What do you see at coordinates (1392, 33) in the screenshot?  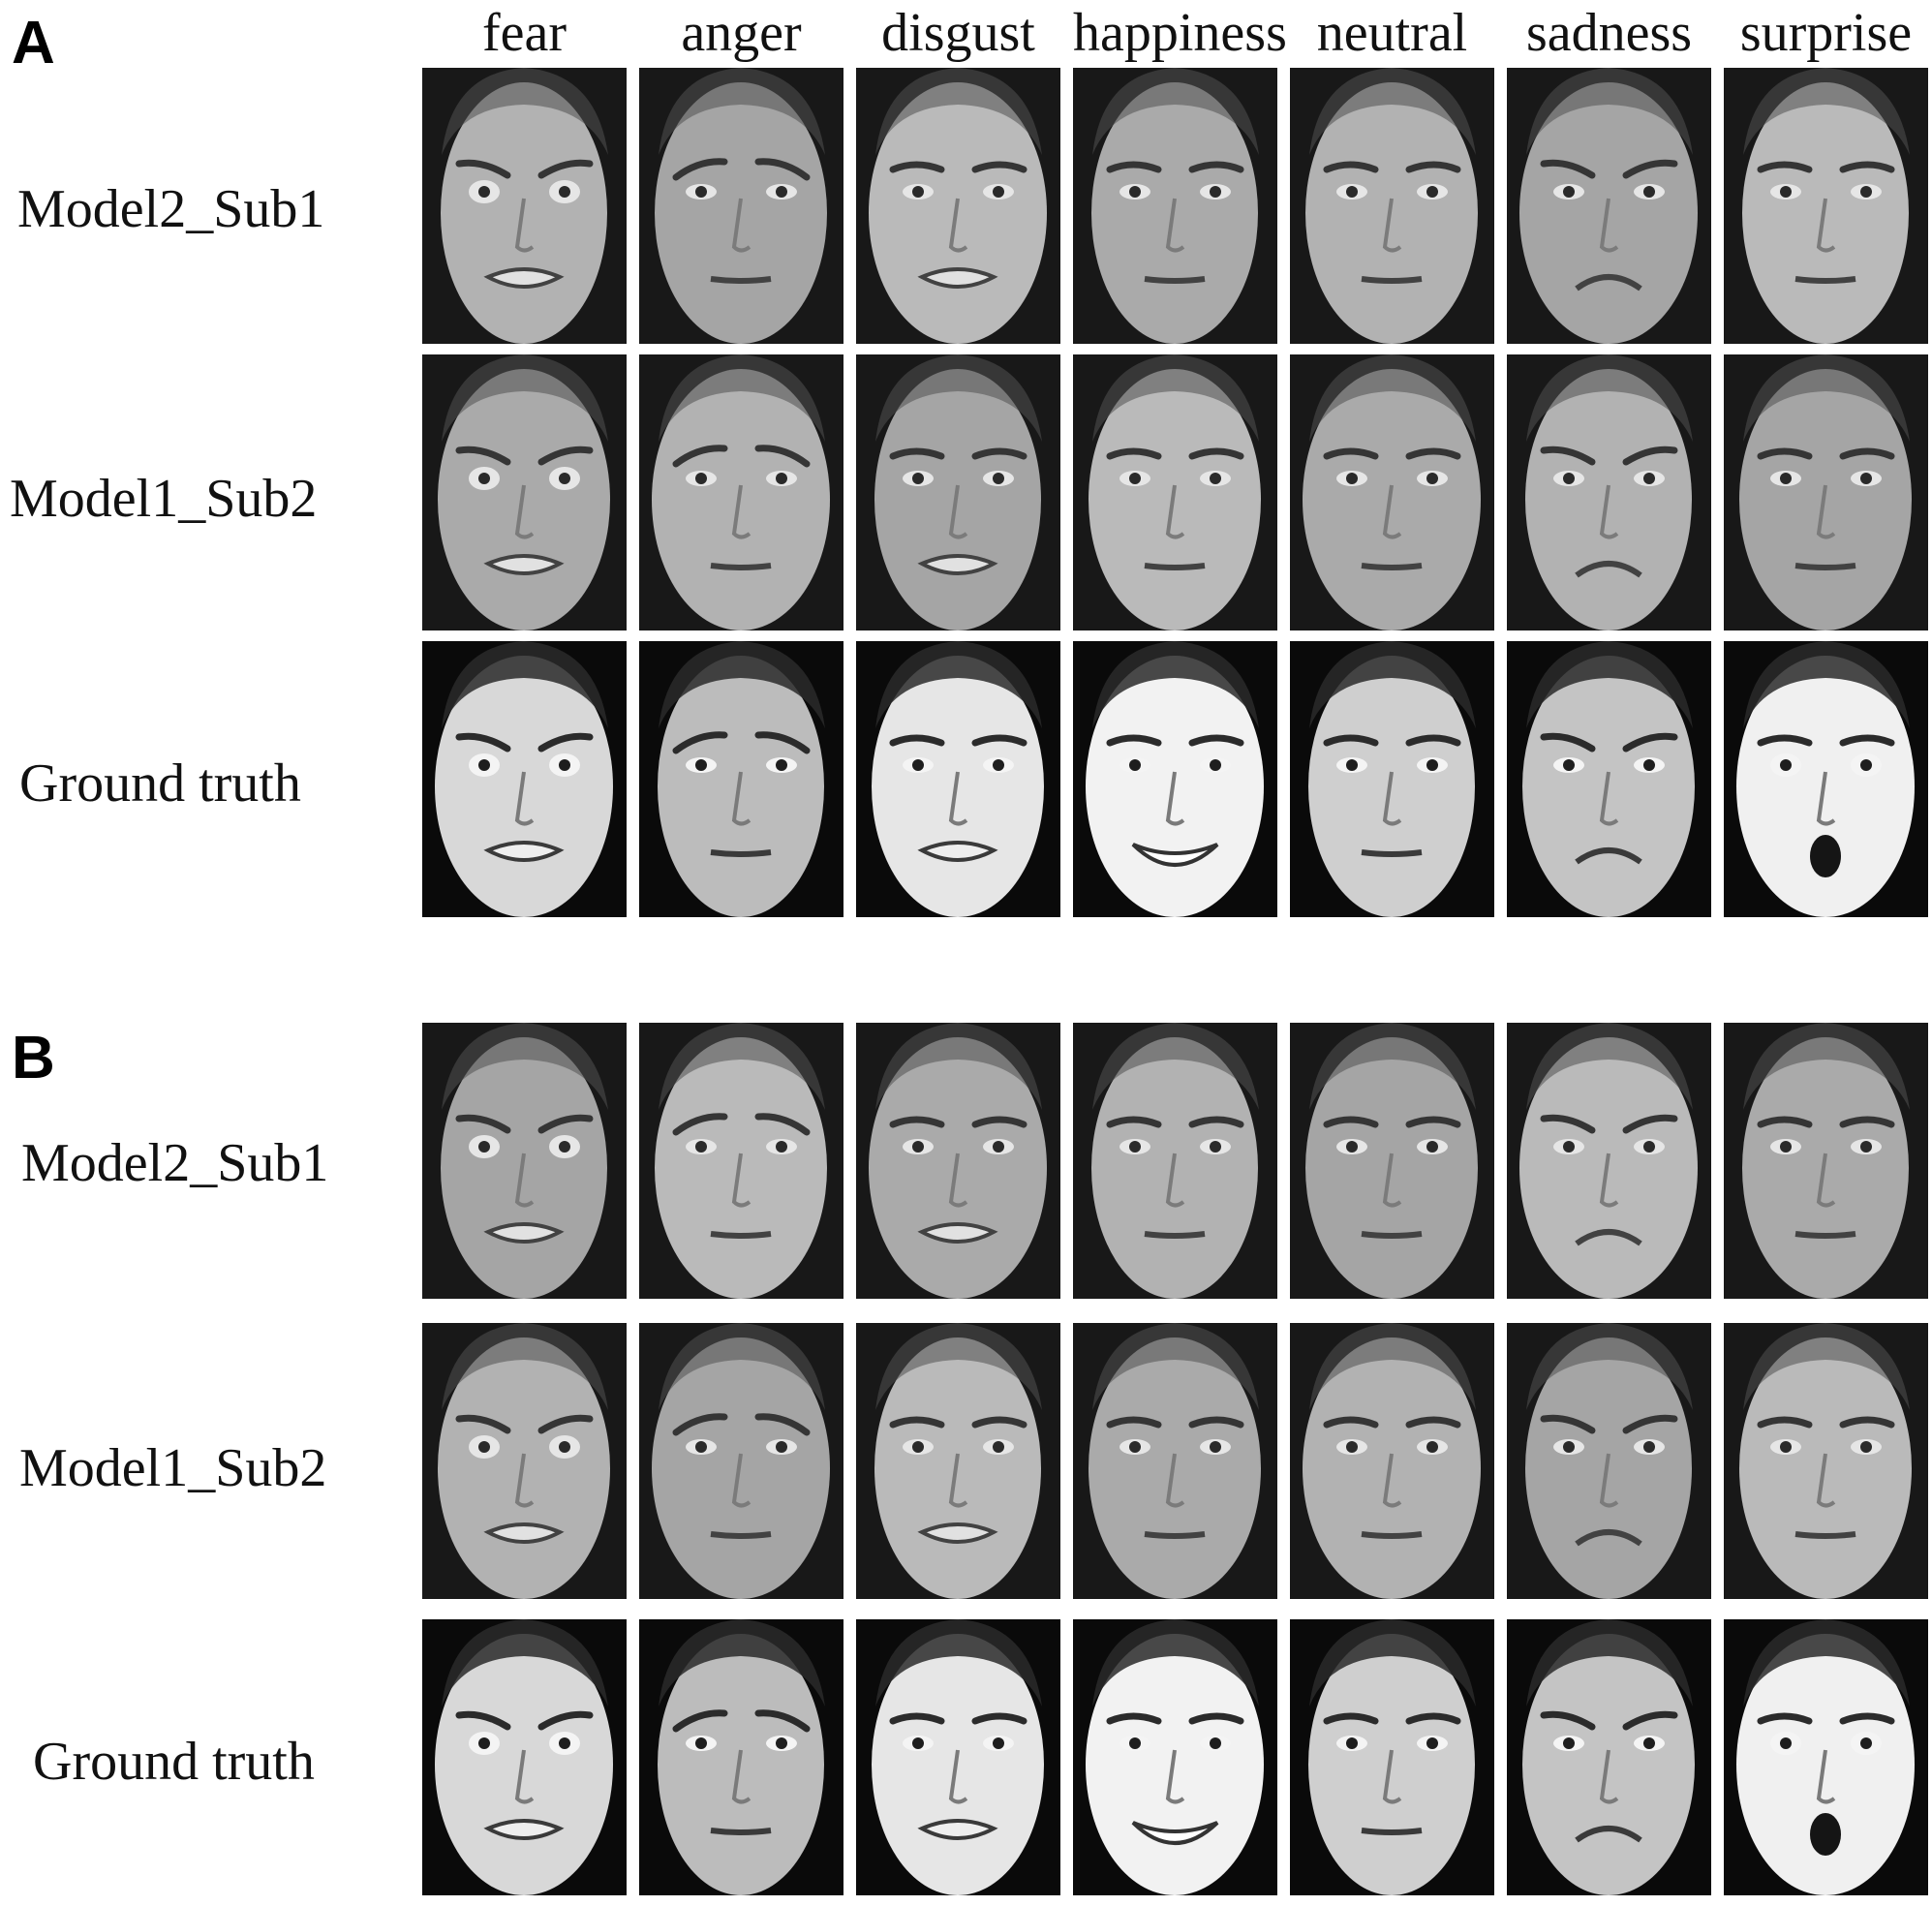 I see `column-label-neutral: neutral` at bounding box center [1392, 33].